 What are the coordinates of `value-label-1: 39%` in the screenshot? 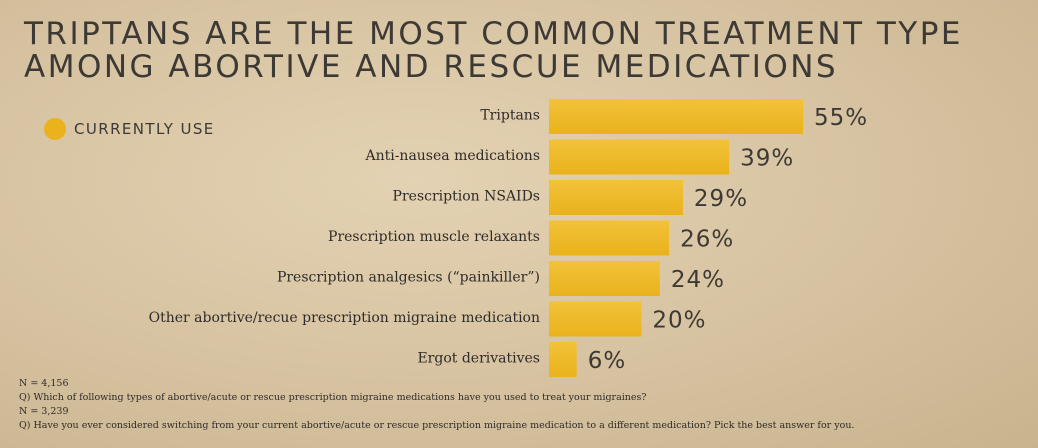 It's located at (767, 159).